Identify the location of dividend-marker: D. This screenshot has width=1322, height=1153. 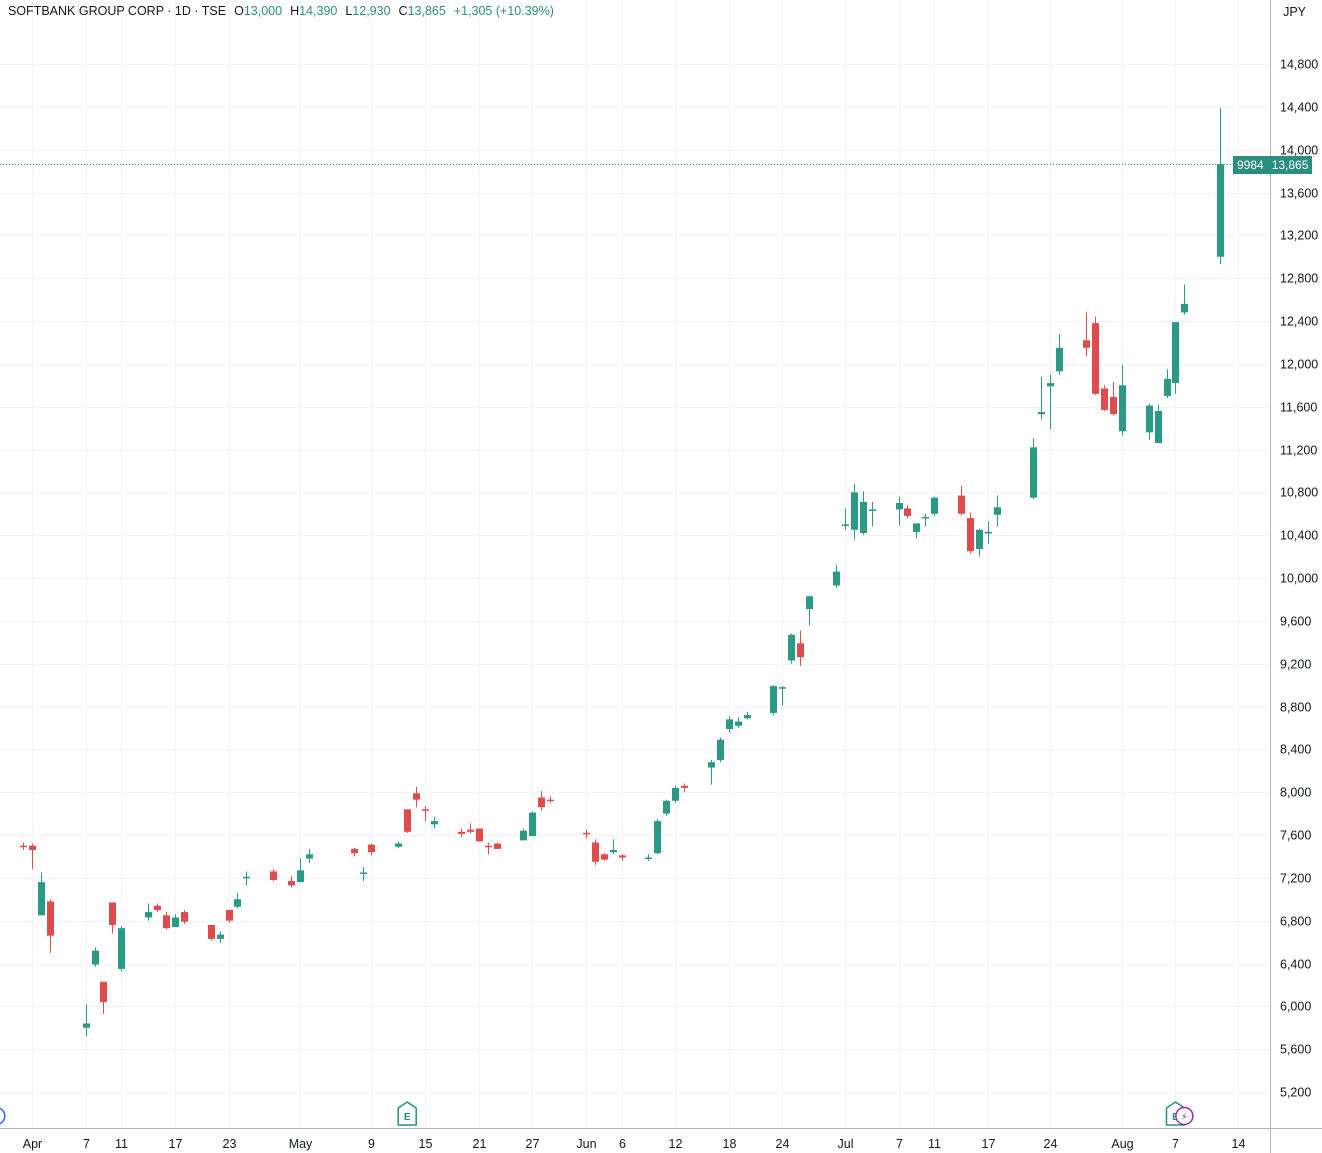
(3, 1116).